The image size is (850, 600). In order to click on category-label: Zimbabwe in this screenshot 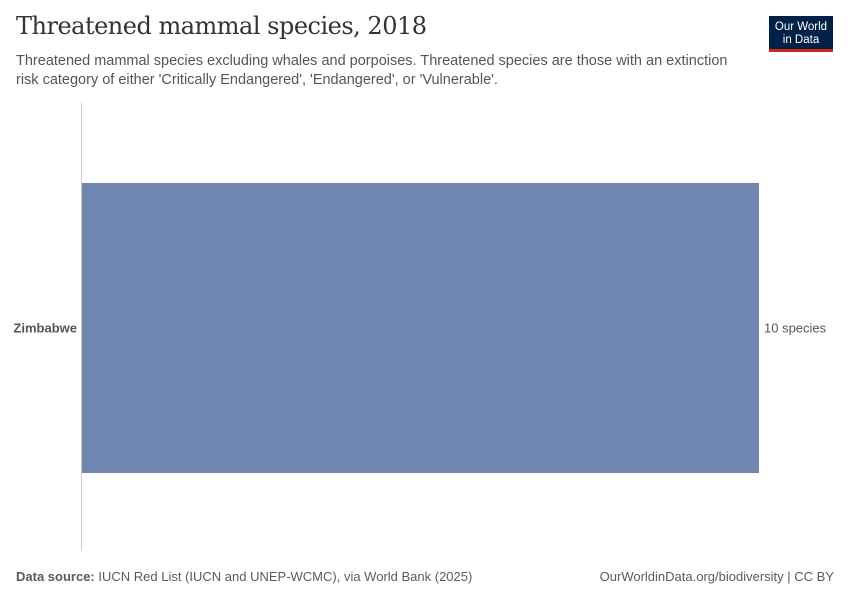, I will do `click(45, 328)`.